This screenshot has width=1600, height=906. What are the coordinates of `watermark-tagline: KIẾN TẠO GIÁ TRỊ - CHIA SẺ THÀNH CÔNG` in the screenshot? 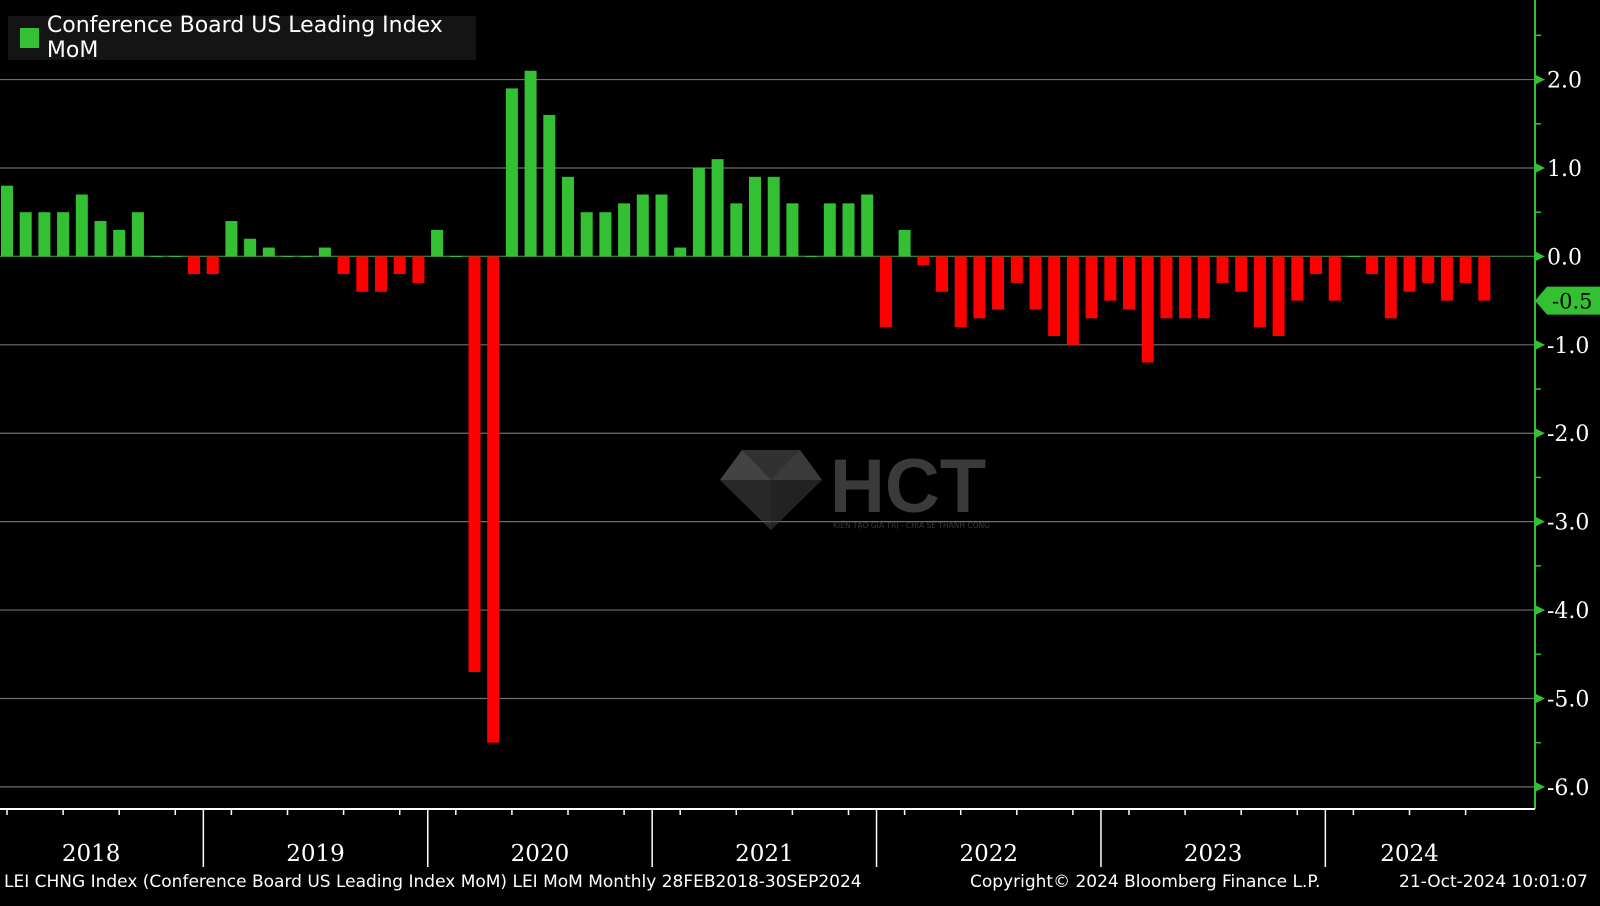 It's located at (911, 525).